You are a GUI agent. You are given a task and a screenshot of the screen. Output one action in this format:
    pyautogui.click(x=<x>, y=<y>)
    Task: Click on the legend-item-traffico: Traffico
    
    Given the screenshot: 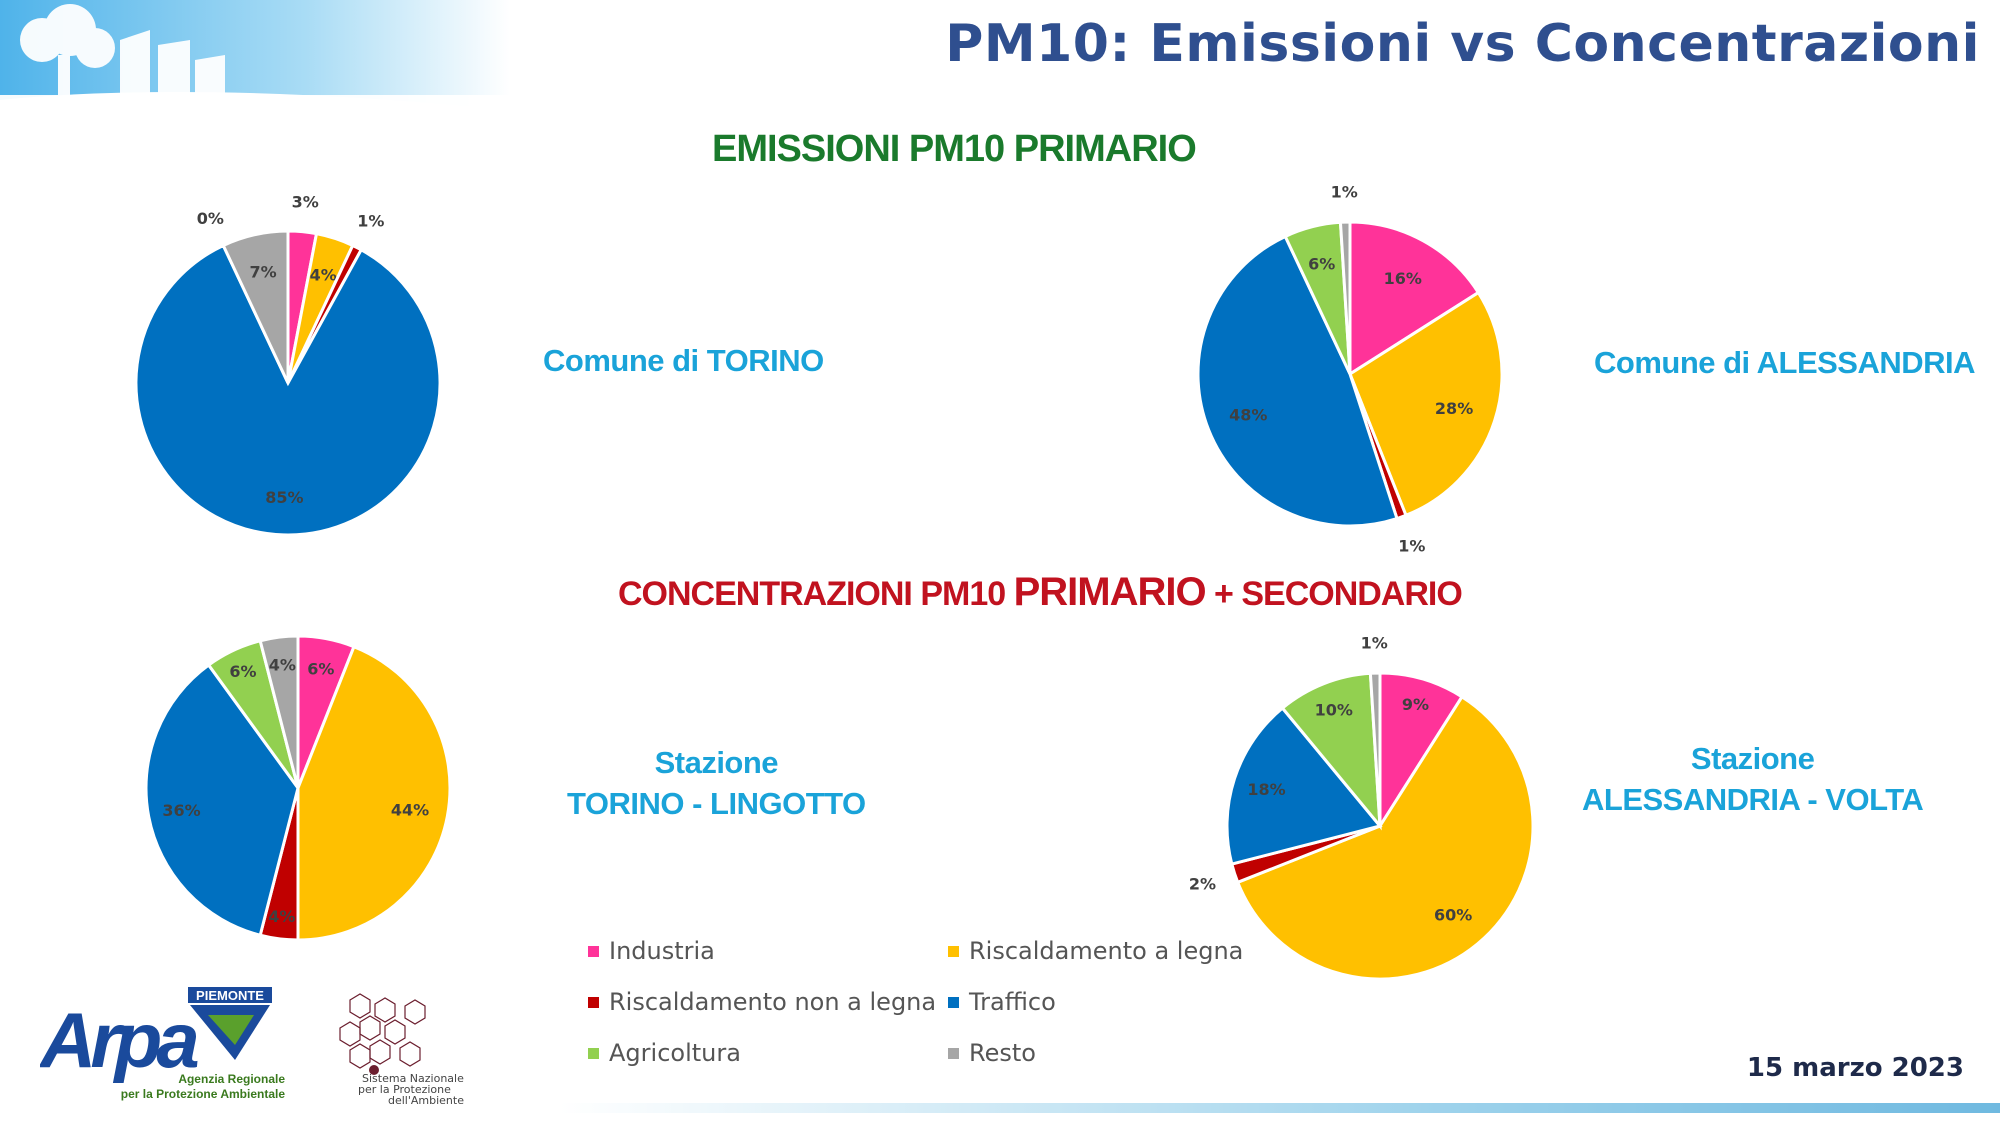 What is the action you would take?
    pyautogui.click(x=1002, y=1002)
    